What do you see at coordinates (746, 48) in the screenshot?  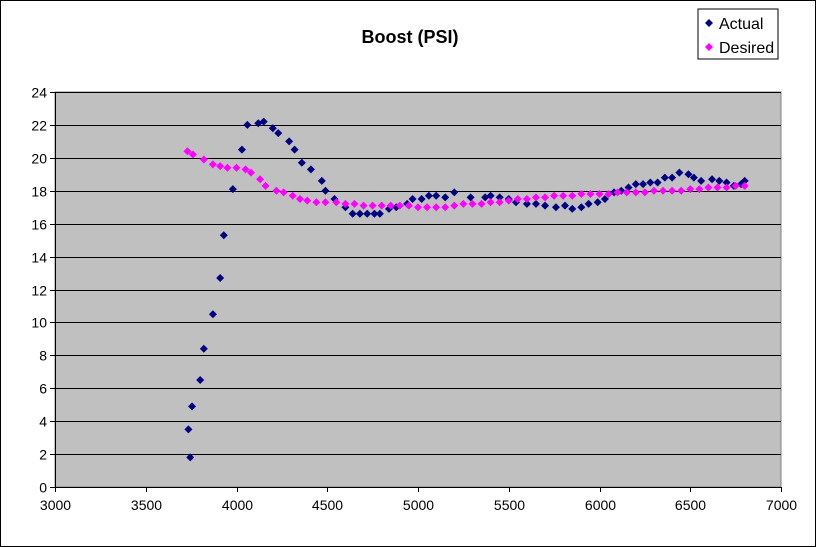 I see `legend-label-desired: Desired` at bounding box center [746, 48].